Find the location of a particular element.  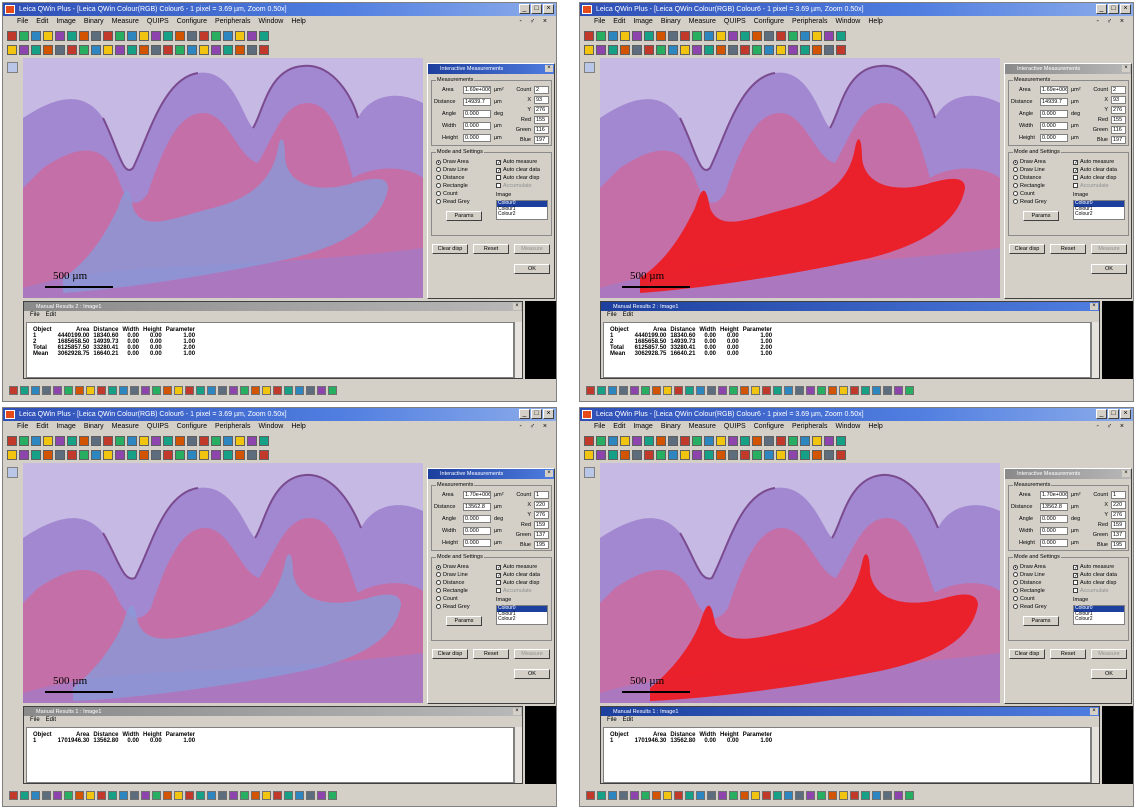

option-checkbox: Auto clear disp is located at coordinates (517, 178).